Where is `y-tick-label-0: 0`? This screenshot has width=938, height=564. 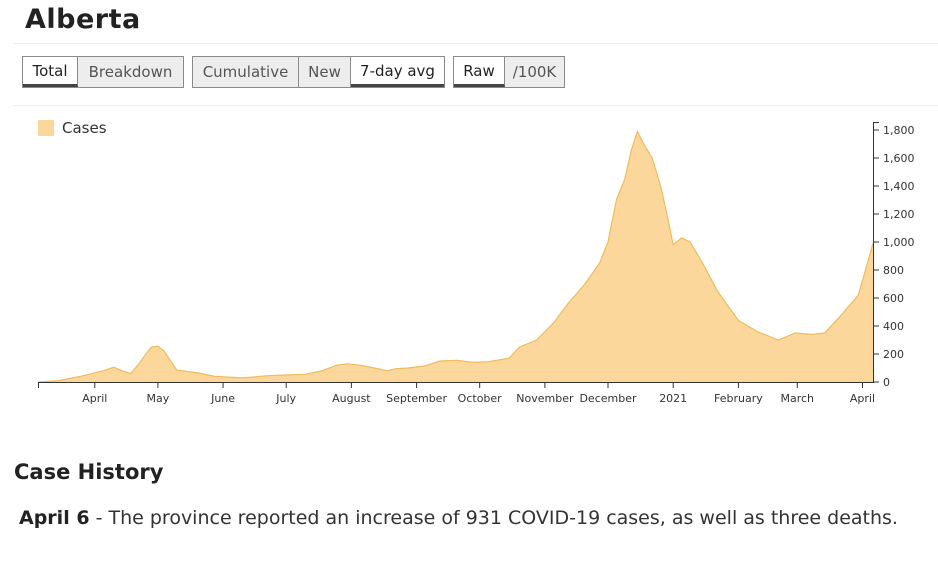
y-tick-label-0: 0 is located at coordinates (886, 382).